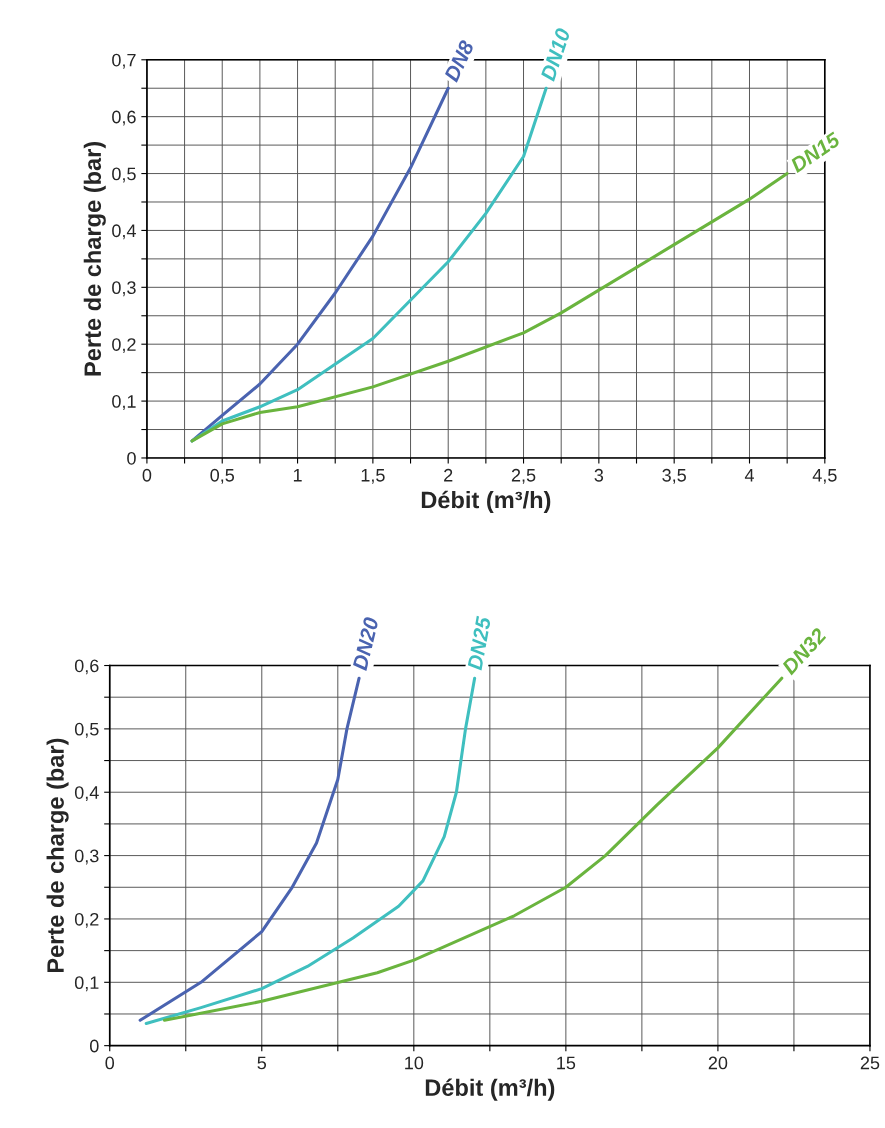 The image size is (885, 1128). I want to click on x-tick-label: 15, so click(566, 1063).